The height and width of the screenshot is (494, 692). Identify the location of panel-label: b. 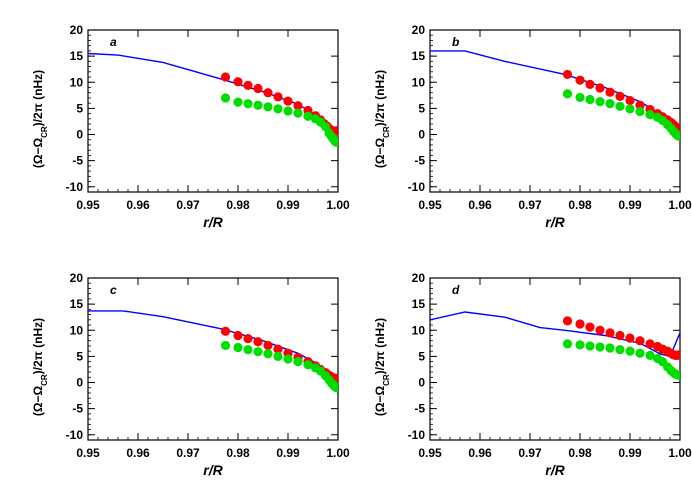
(455, 42).